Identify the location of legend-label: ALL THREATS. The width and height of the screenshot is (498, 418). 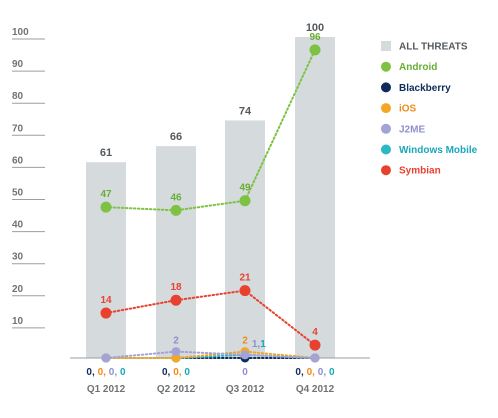
(433, 47).